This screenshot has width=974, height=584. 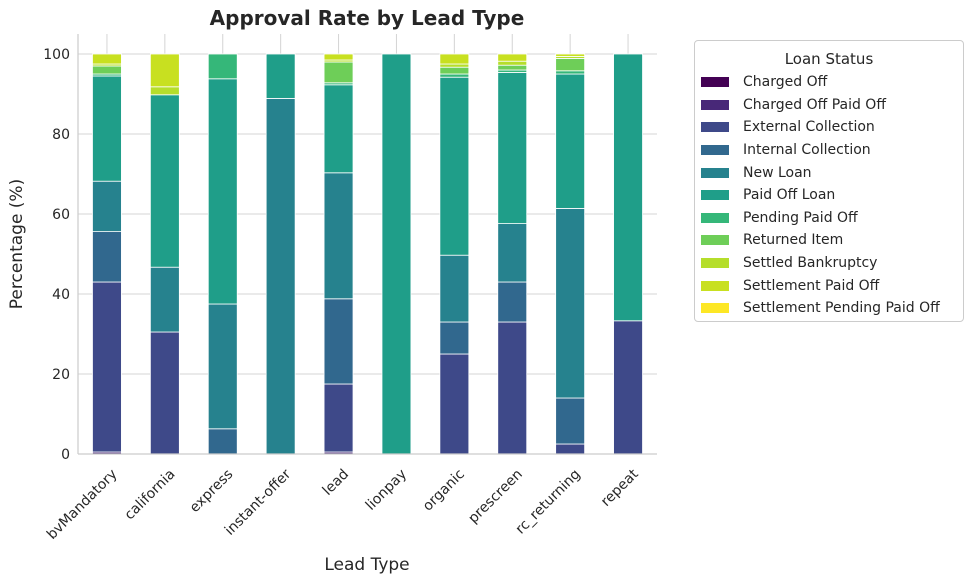 I want to click on legend-item: Charged Off Paid Off, so click(x=829, y=105).